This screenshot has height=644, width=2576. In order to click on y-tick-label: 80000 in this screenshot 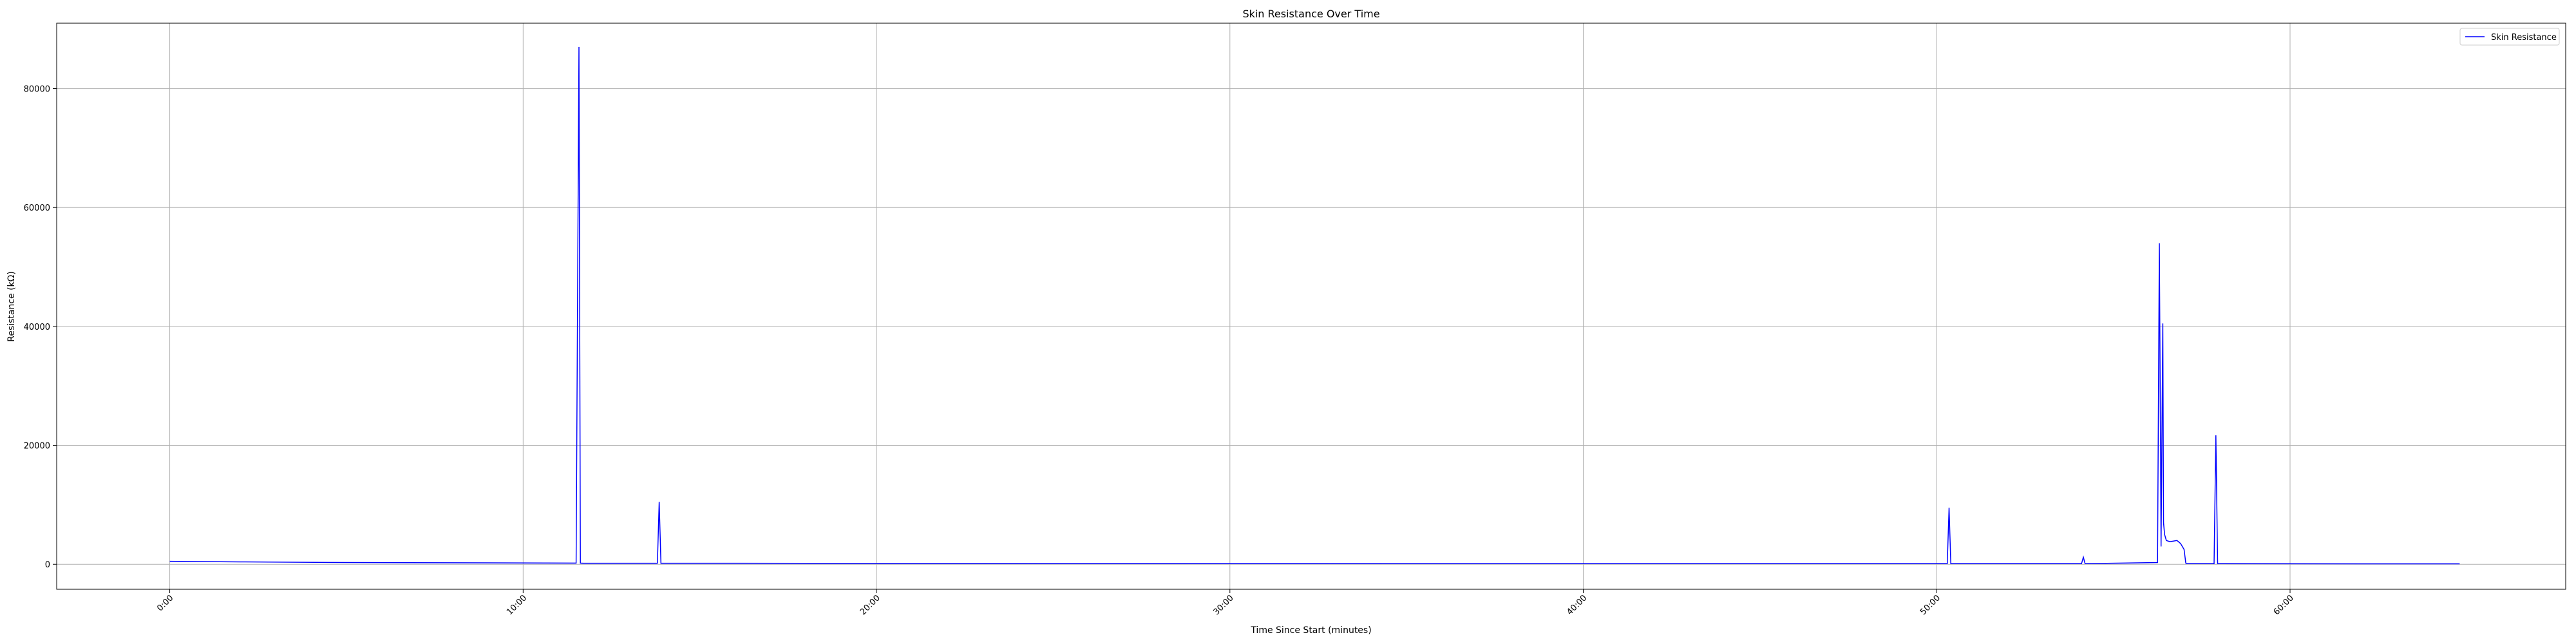, I will do `click(37, 90)`.